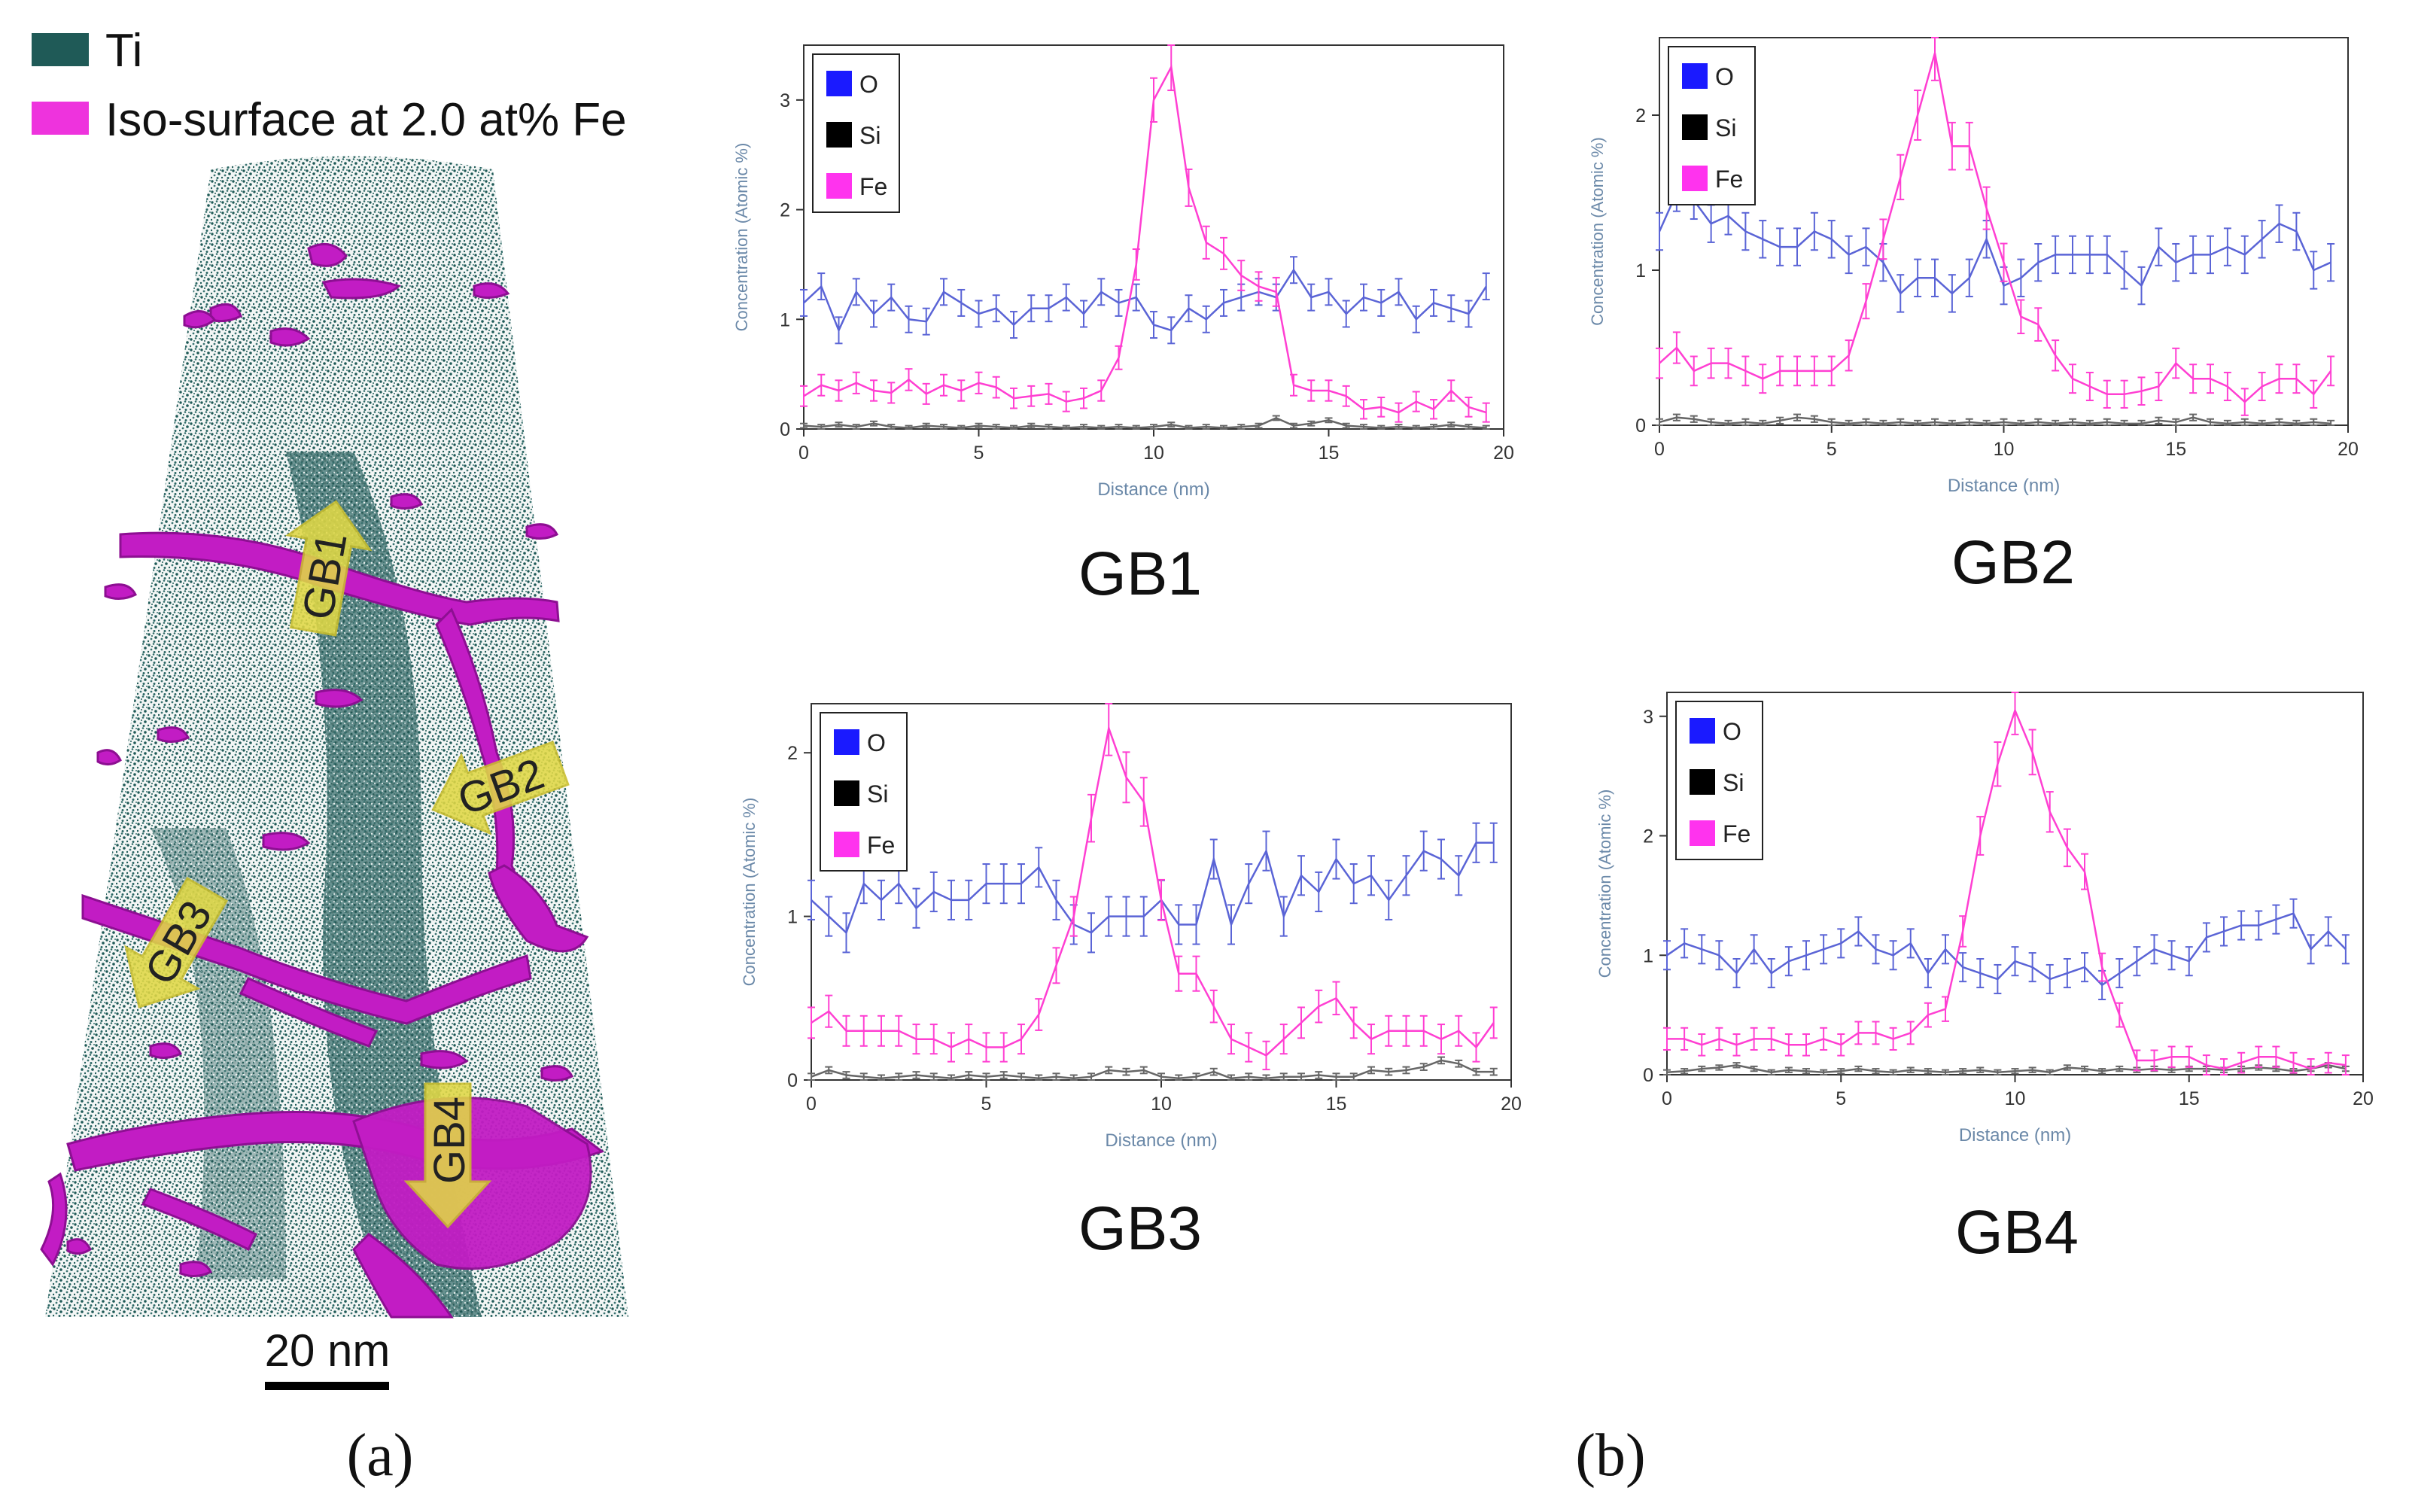 This screenshot has width=2409, height=1512. I want to click on y-tick-label: 1, so click(785, 319).